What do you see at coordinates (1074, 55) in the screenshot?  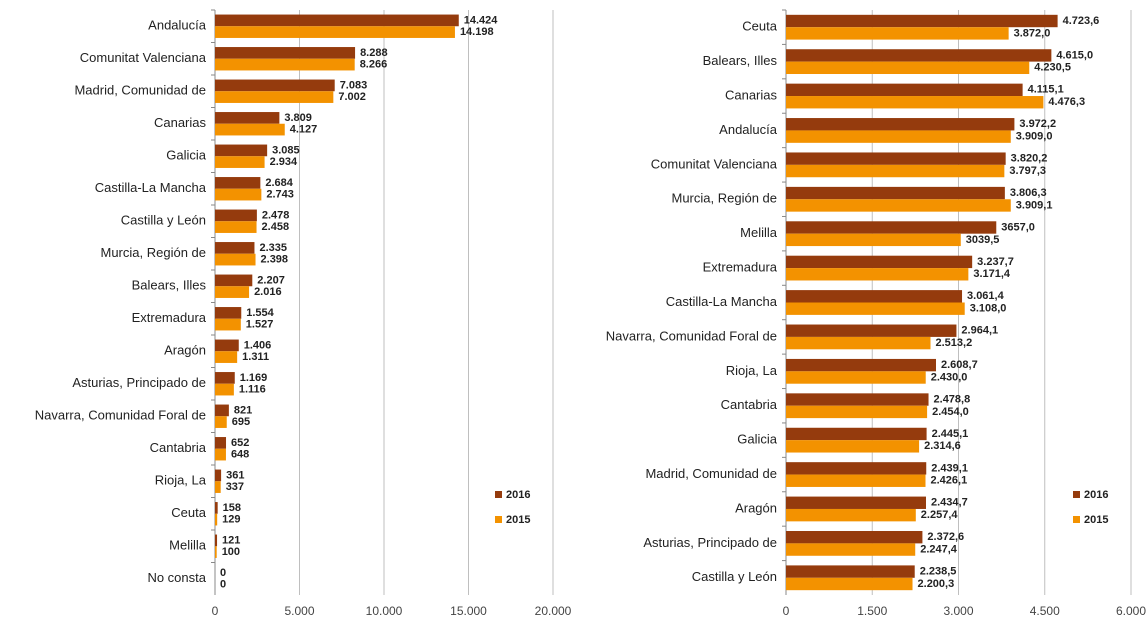 I see `value-label: 4.615,0` at bounding box center [1074, 55].